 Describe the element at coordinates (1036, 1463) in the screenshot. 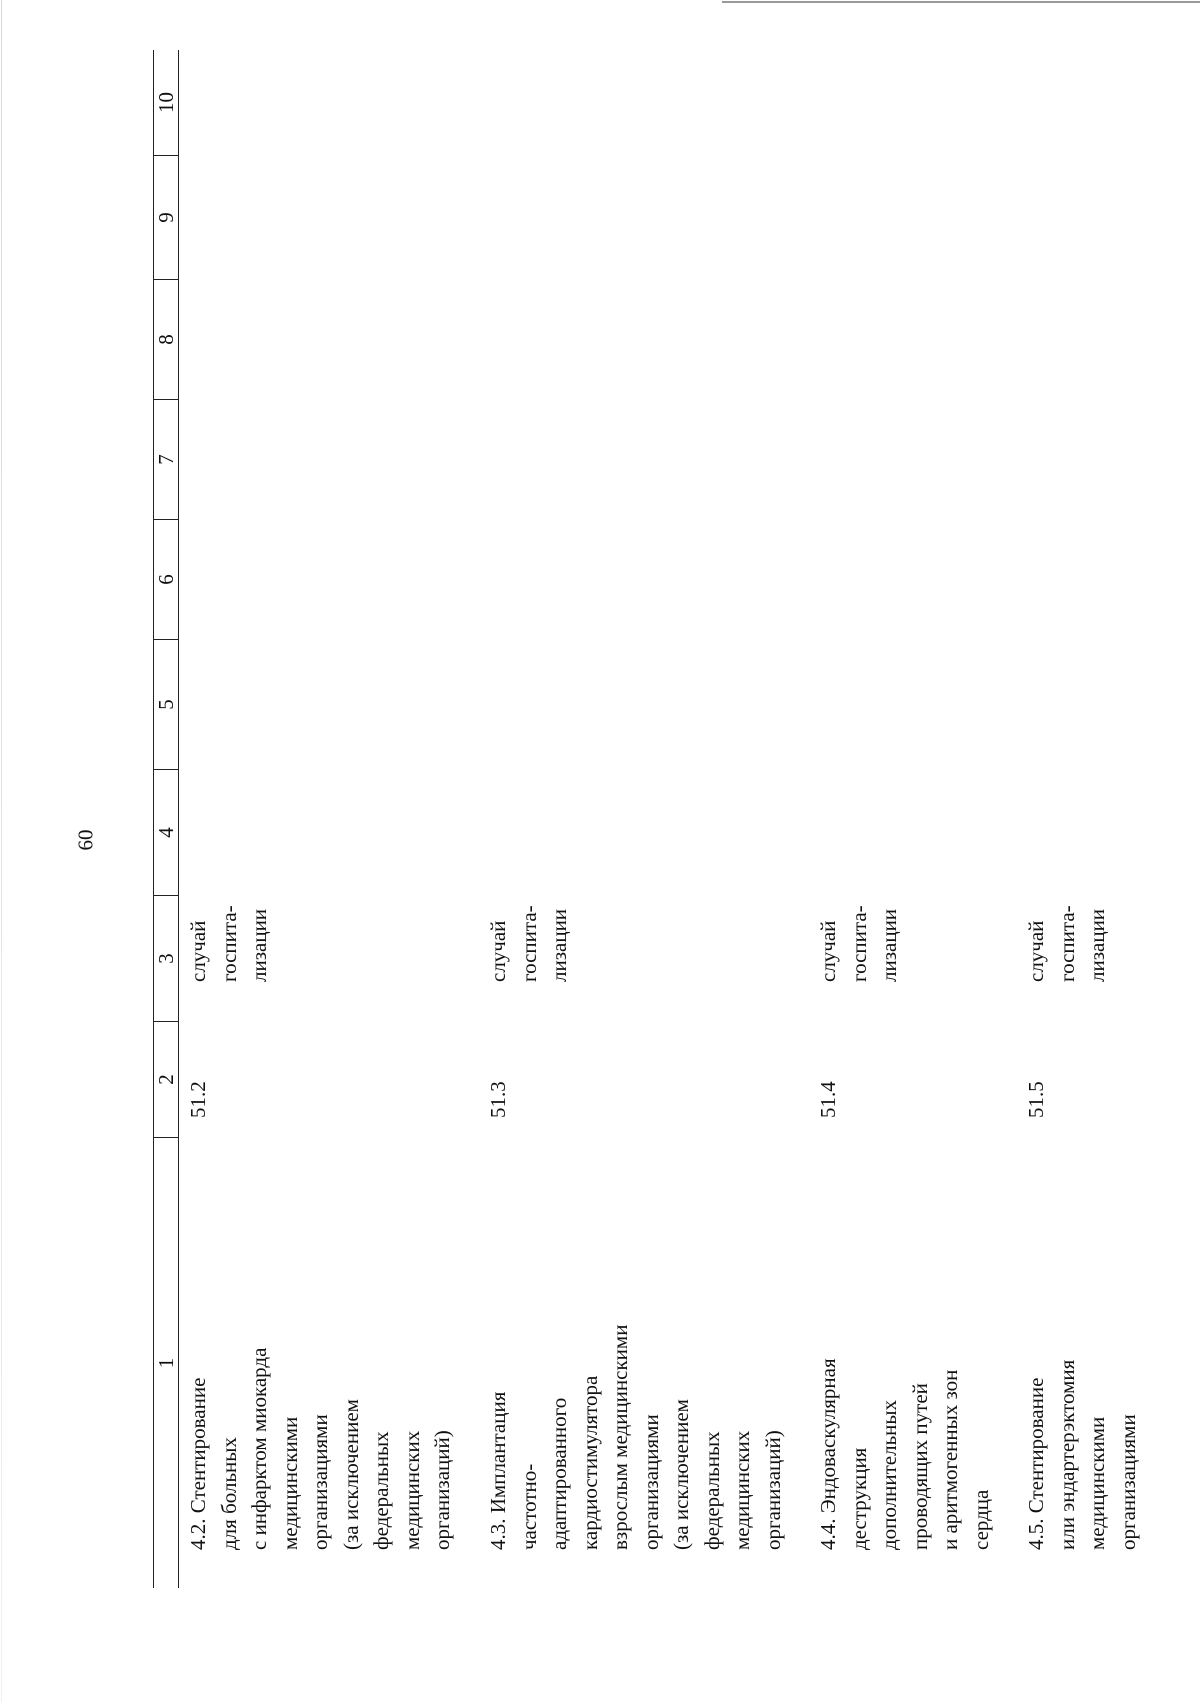

I see `text-line: 4.5. Стентирование` at that location.